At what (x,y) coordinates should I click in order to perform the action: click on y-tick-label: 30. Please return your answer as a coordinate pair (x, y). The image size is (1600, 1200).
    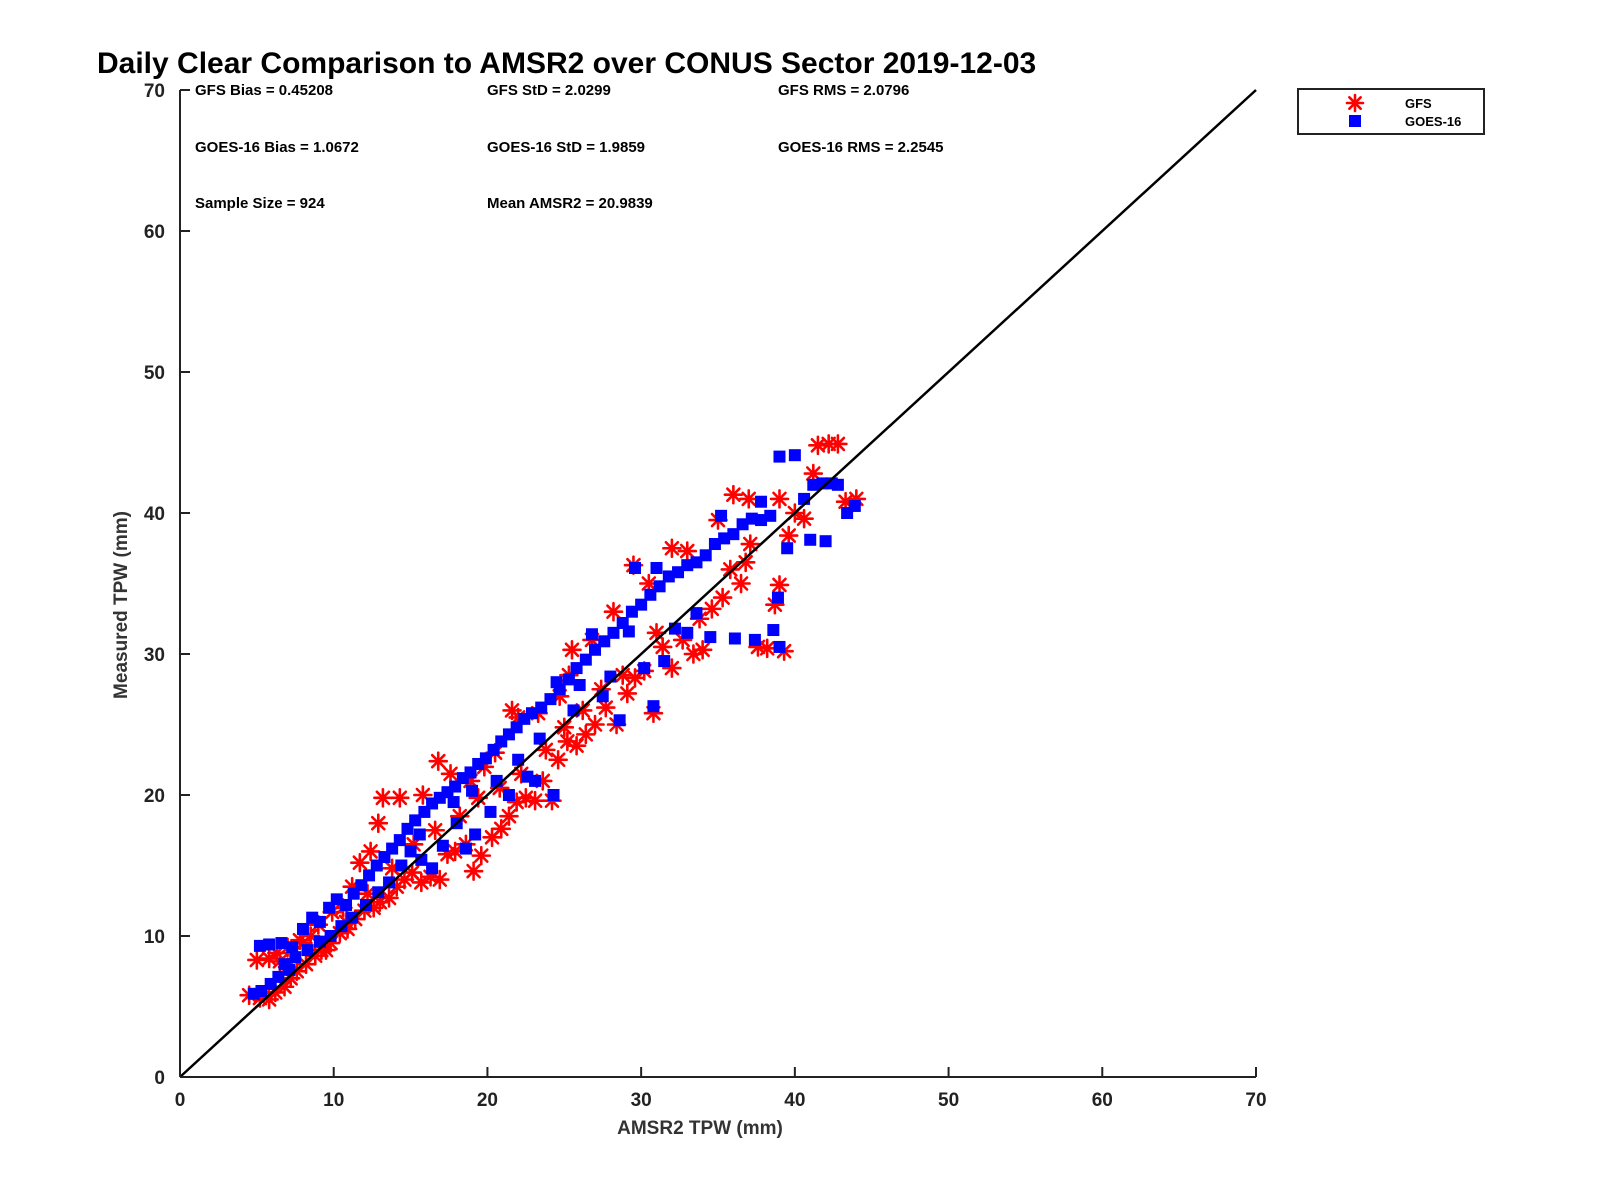
    Looking at the image, I should click on (154, 655).